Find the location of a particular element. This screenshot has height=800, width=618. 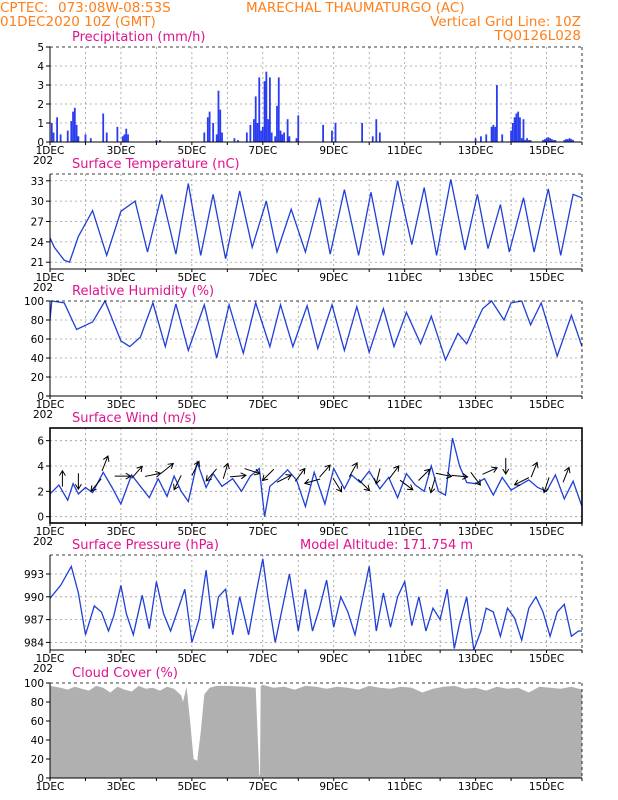

y-tick-label: 24 is located at coordinates (38, 243).